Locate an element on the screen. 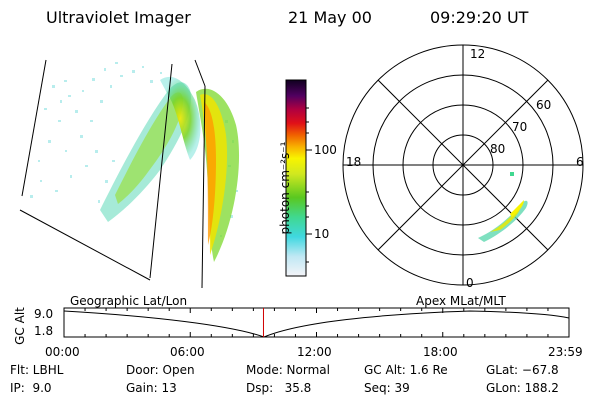 Image resolution: width=600 pixels, height=400 pixels. info-mode: Mode: Normal is located at coordinates (288, 370).